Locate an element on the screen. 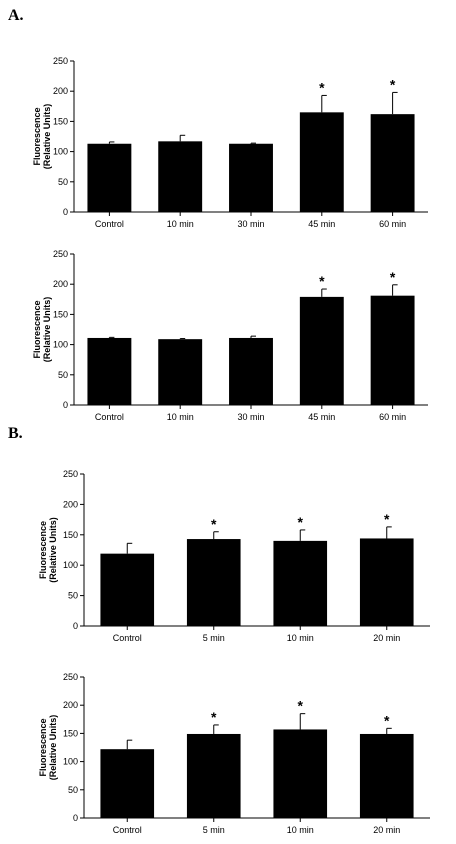 The height and width of the screenshot is (844, 456). panel-label-a: A. is located at coordinates (16, 15).